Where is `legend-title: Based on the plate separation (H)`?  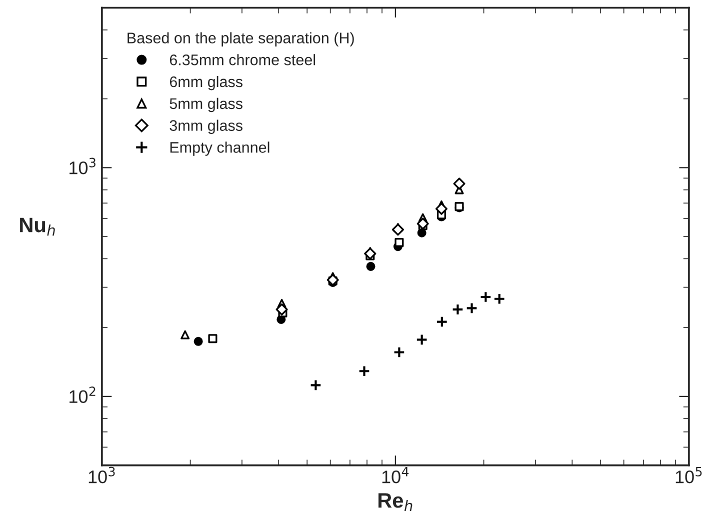 legend-title: Based on the plate separation (H) is located at coordinates (241, 39).